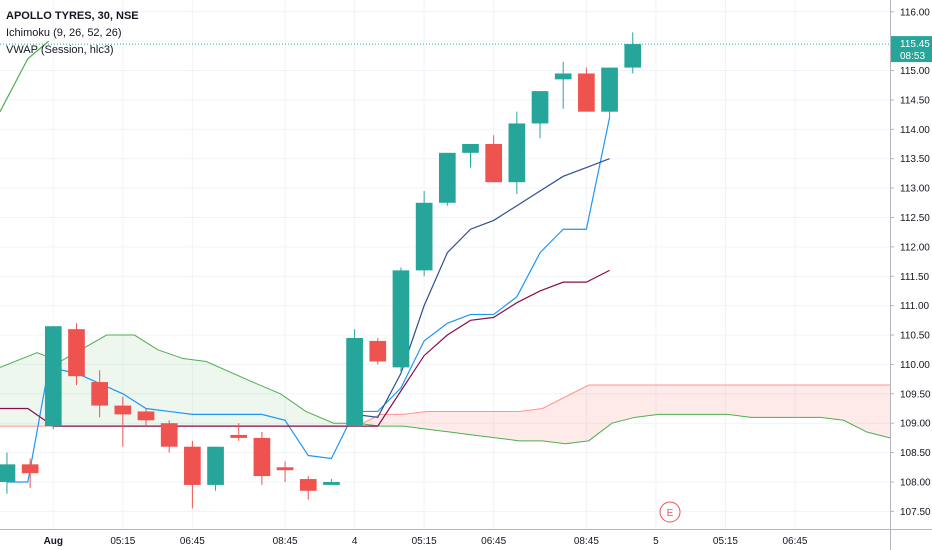 The image size is (932, 550). I want to click on earnings-marker-circle, so click(670, 512).